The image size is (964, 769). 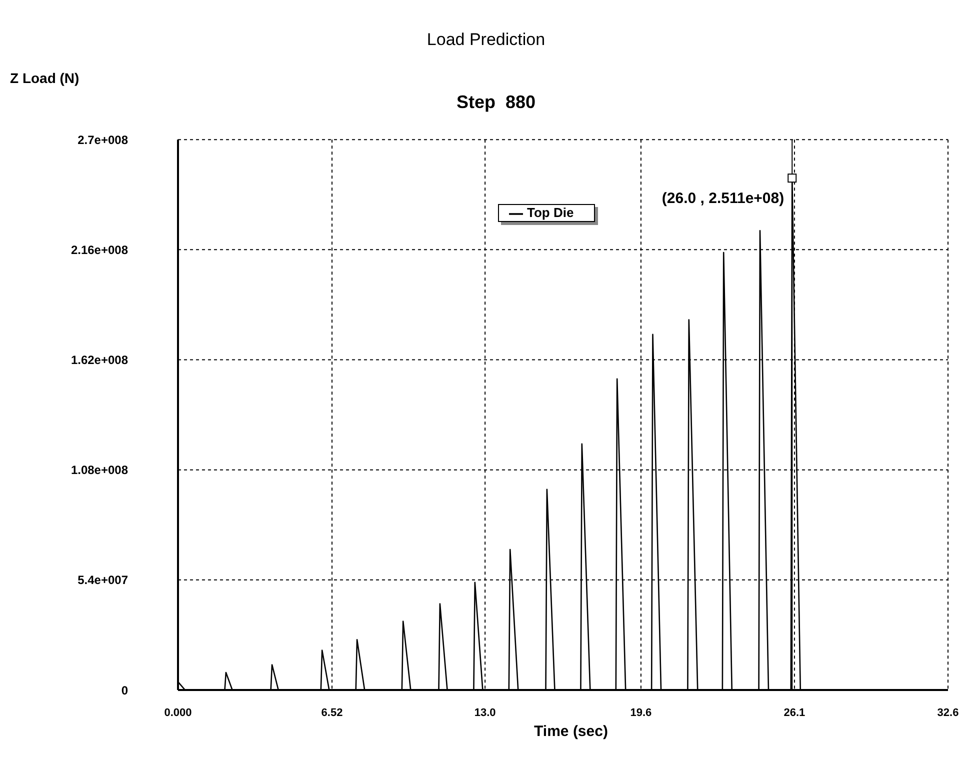 I want to click on chart-title: Load Prediction, so click(x=486, y=40).